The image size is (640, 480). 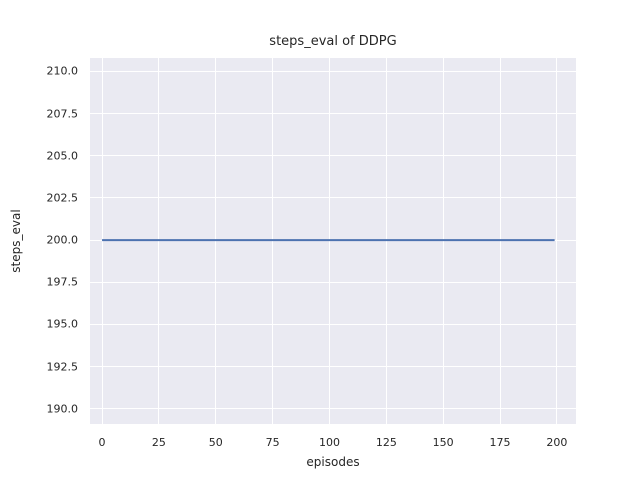 I want to click on y-tick-label: 195.0, so click(x=62, y=324).